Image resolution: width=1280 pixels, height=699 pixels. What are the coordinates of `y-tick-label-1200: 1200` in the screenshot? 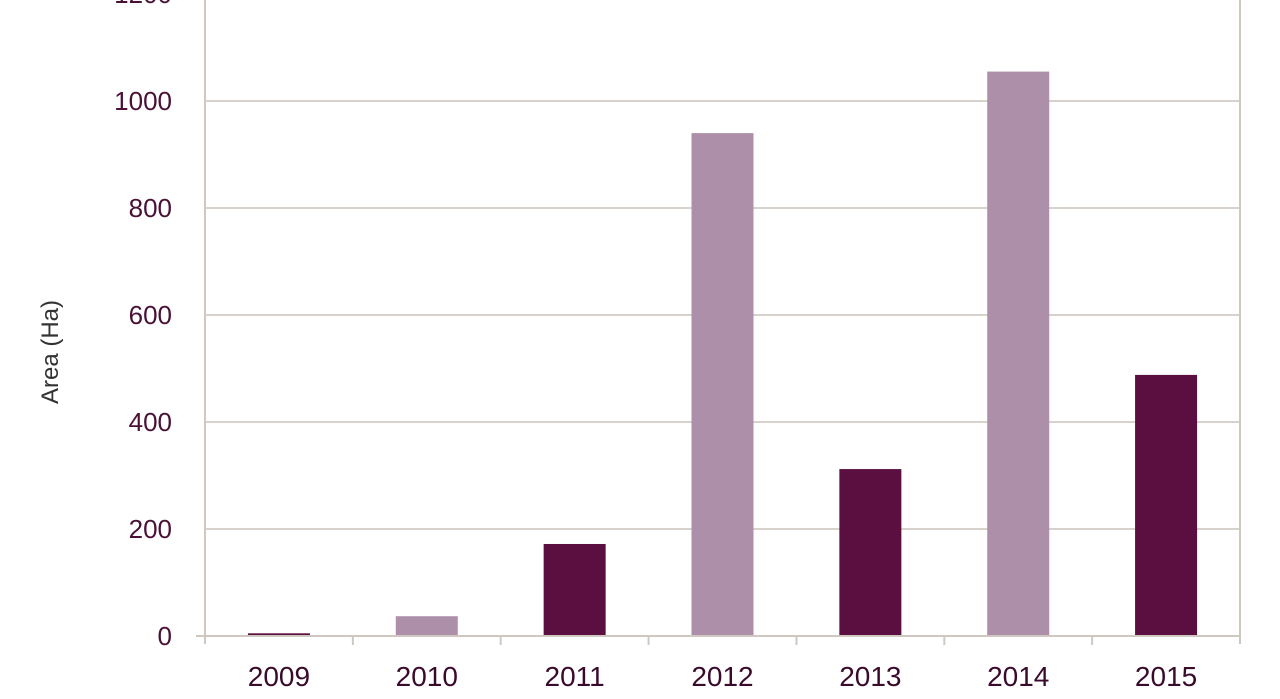 It's located at (143, 4).